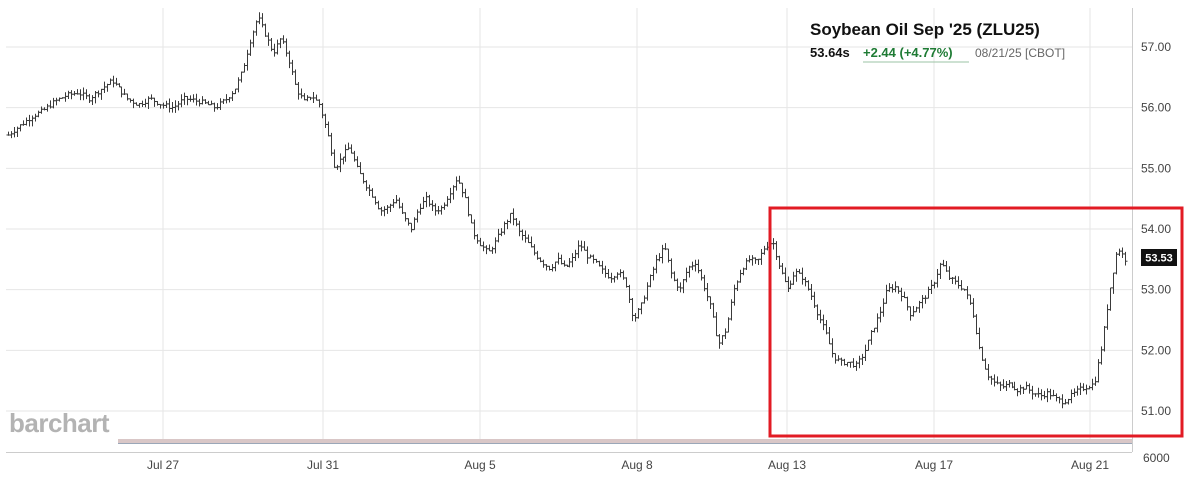  Describe the element at coordinates (1156, 229) in the screenshot. I see `y-axis: 57.00 56.00 55.00 54.00 53.00 52.00 51.00` at that location.